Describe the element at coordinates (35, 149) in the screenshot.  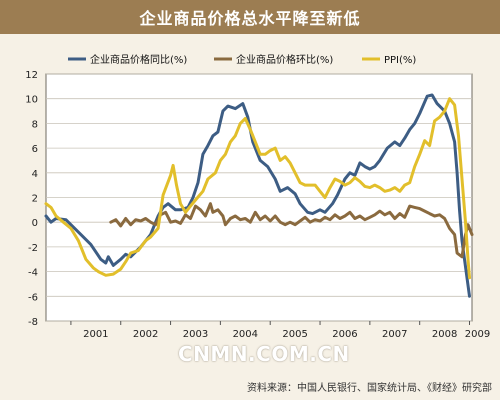
I see `y-tick-label: 6` at that location.